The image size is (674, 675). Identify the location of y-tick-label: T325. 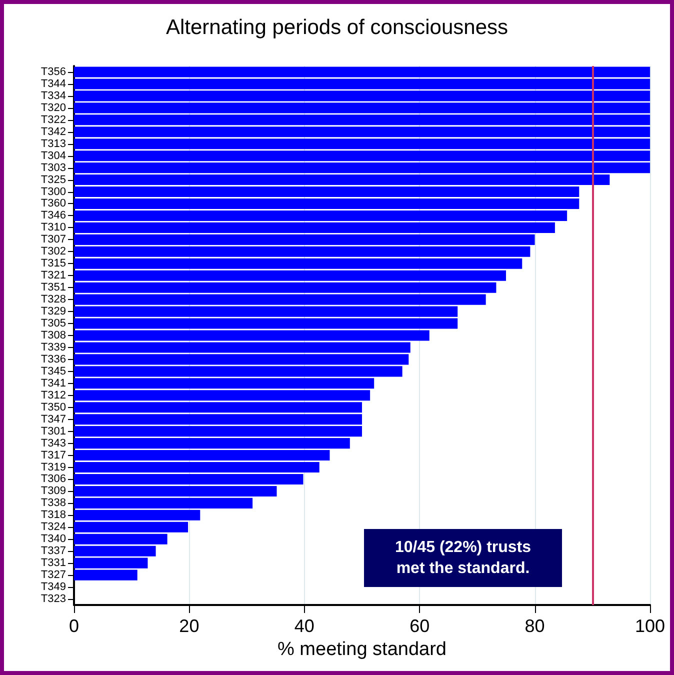
(53, 180).